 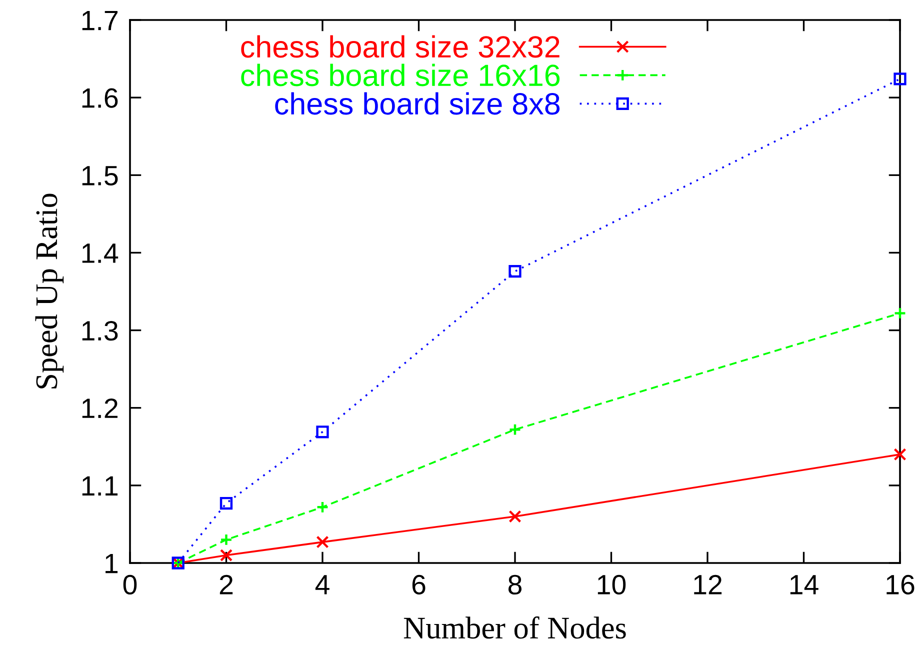 What do you see at coordinates (804, 584) in the screenshot?
I see `x-tick-label: 14` at bounding box center [804, 584].